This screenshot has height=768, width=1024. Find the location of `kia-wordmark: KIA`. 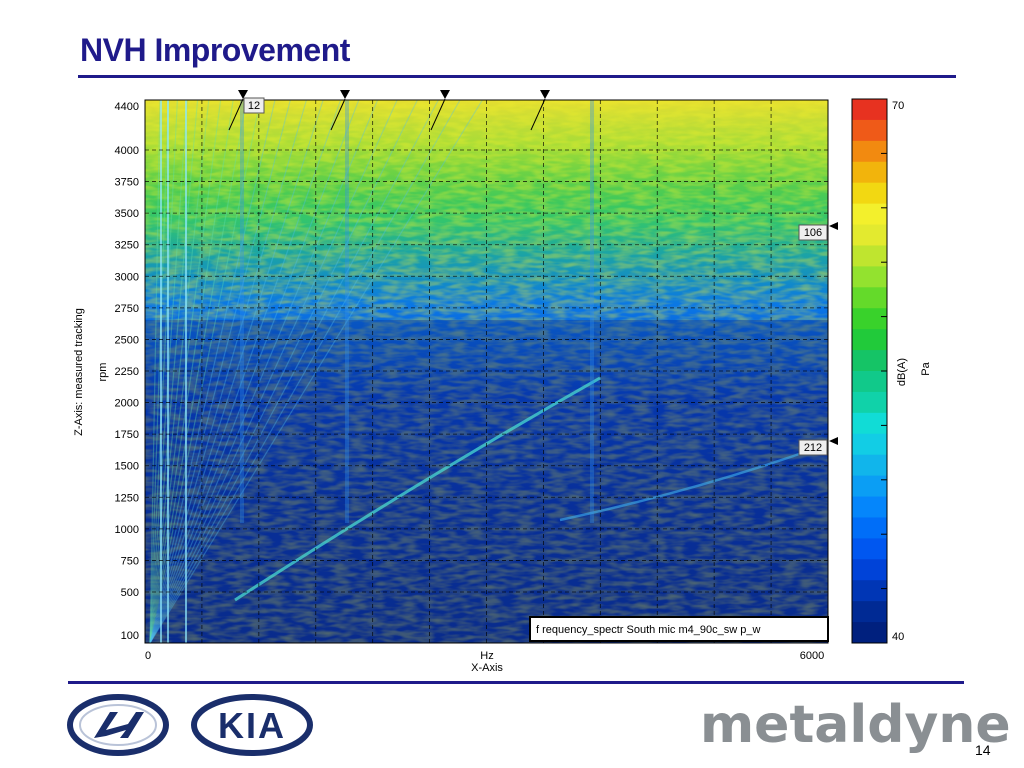

kia-wordmark: KIA is located at coordinates (252, 725).